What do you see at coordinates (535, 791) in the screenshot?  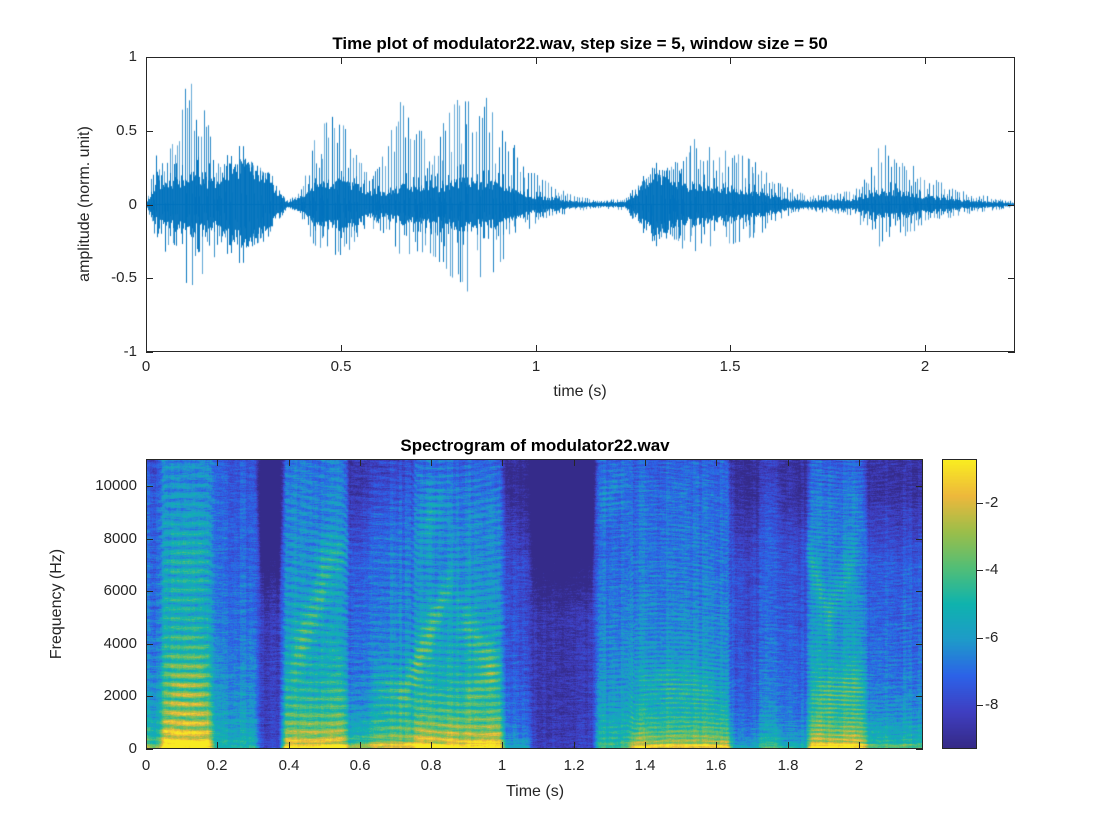 I see `spectrogram-x-axis-label: Time (s)` at bounding box center [535, 791].